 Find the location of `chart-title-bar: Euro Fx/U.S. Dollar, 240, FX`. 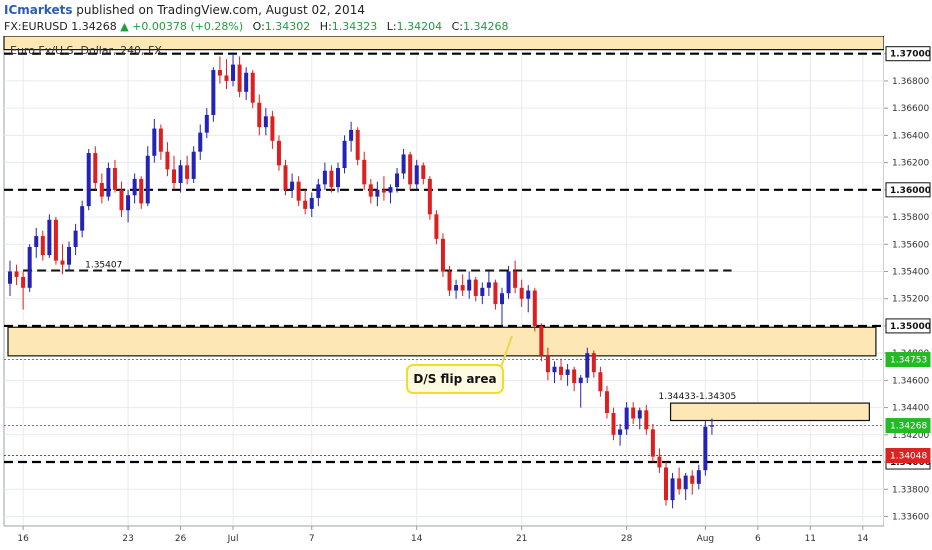

chart-title-bar: Euro Fx/U.S. Dollar, 240, FX is located at coordinates (86, 50).